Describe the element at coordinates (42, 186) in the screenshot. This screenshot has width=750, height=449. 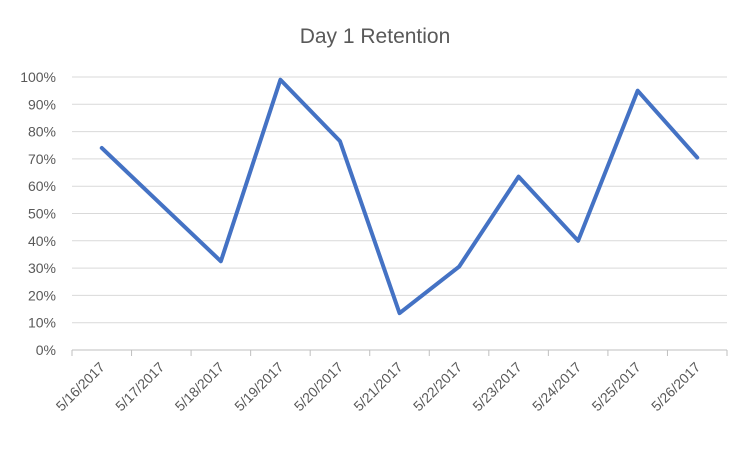
I see `y-tick-label: 60%` at that location.